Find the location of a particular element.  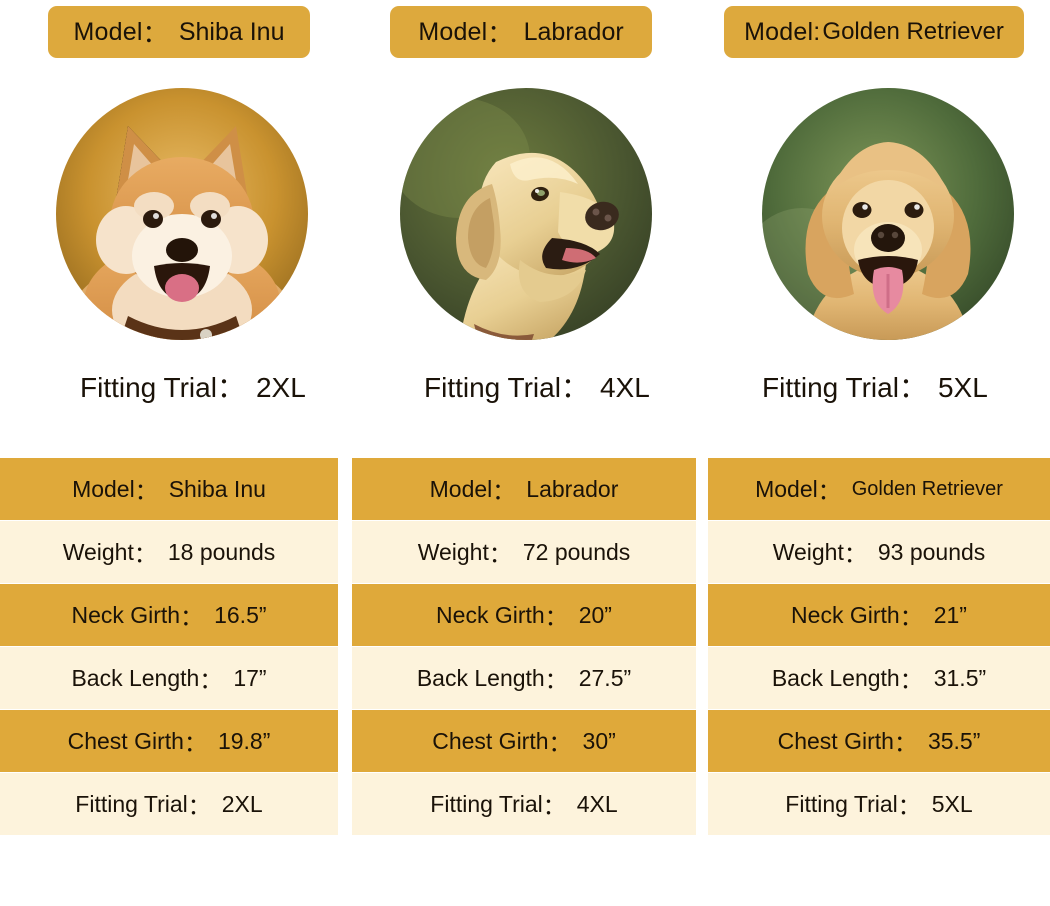

model-header-pill-golden-retriever: Model: Golden Retriever is located at coordinates (874, 32).